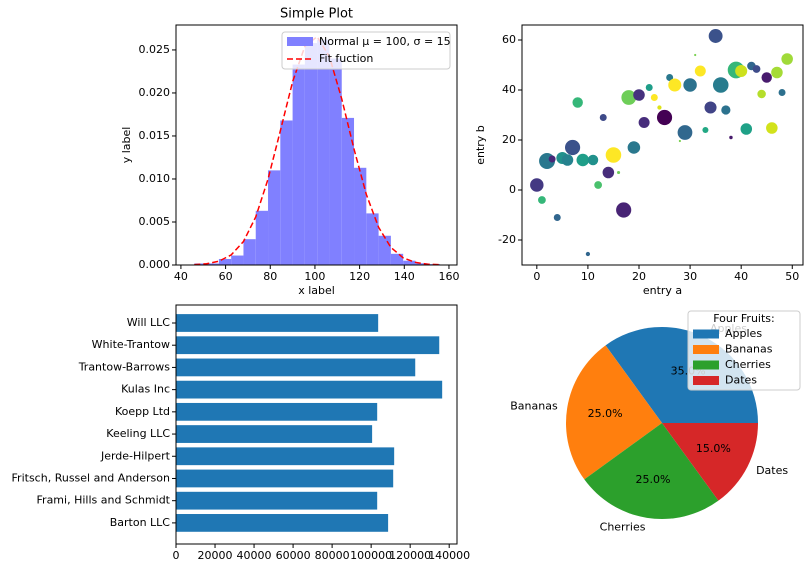  What do you see at coordinates (142, 411) in the screenshot?
I see `y-tick-label: Koepp Ltd` at bounding box center [142, 411].